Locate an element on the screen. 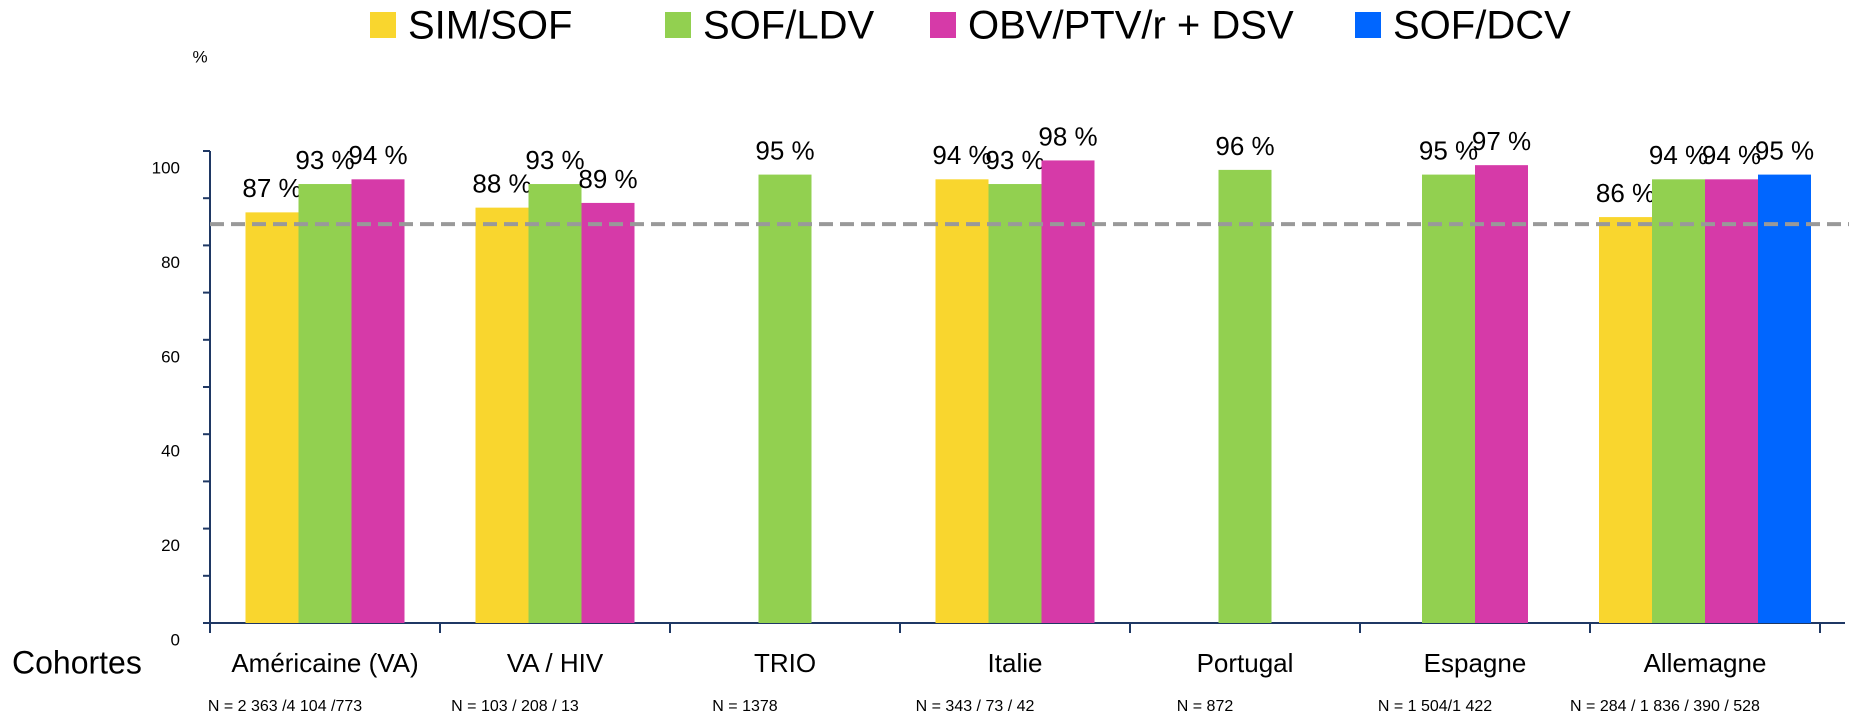 Image resolution: width=1849 pixels, height=718 pixels. x-tick-label: TRIO is located at coordinates (785, 663).